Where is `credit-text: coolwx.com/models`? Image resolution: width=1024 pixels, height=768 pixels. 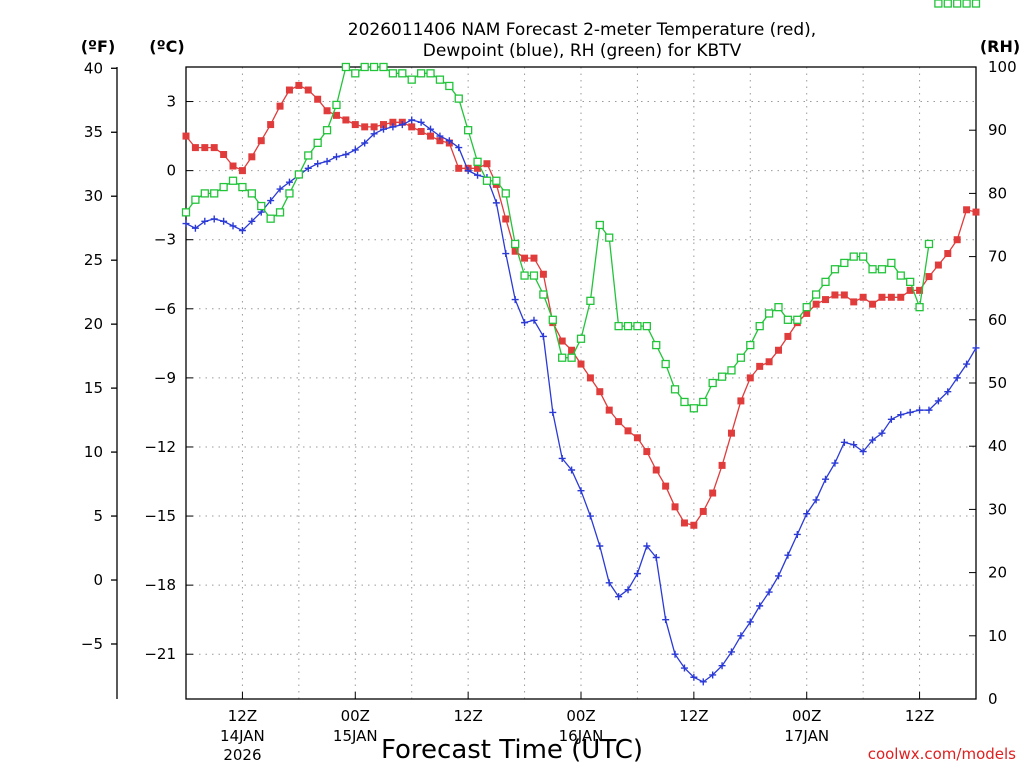
credit-text: coolwx.com/models is located at coordinates (942, 754).